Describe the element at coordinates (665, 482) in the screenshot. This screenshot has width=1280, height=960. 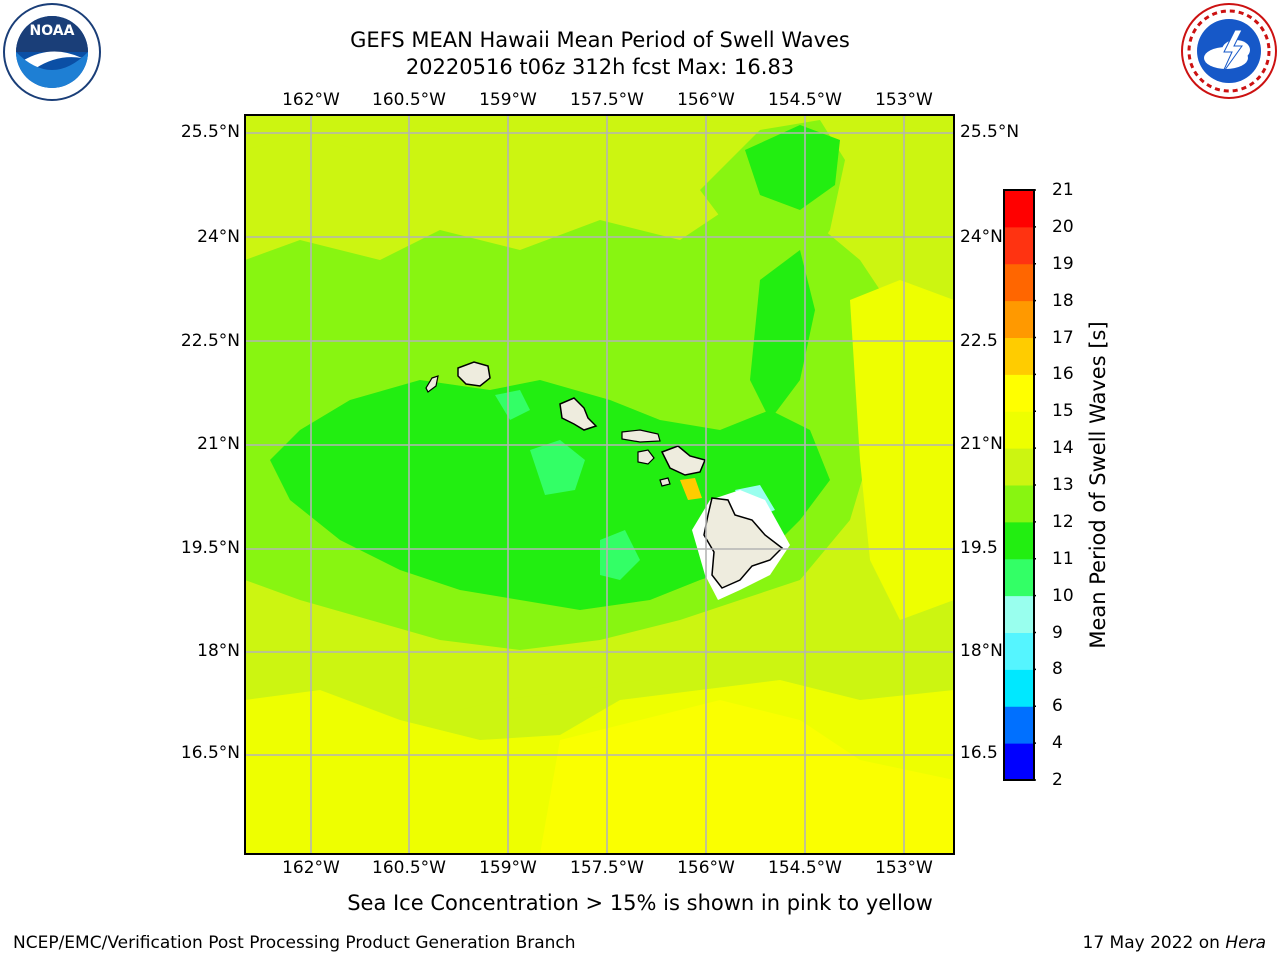
I see `island-kahoolawe` at that location.